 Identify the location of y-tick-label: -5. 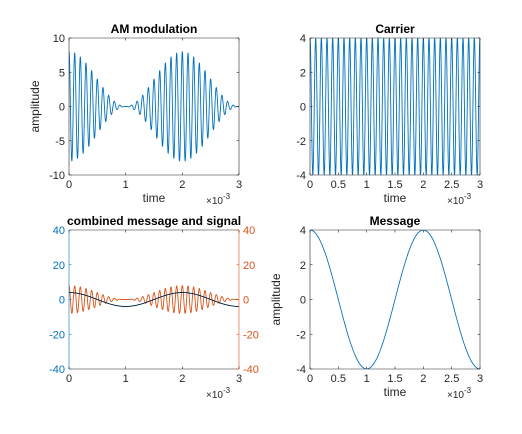
(60, 142).